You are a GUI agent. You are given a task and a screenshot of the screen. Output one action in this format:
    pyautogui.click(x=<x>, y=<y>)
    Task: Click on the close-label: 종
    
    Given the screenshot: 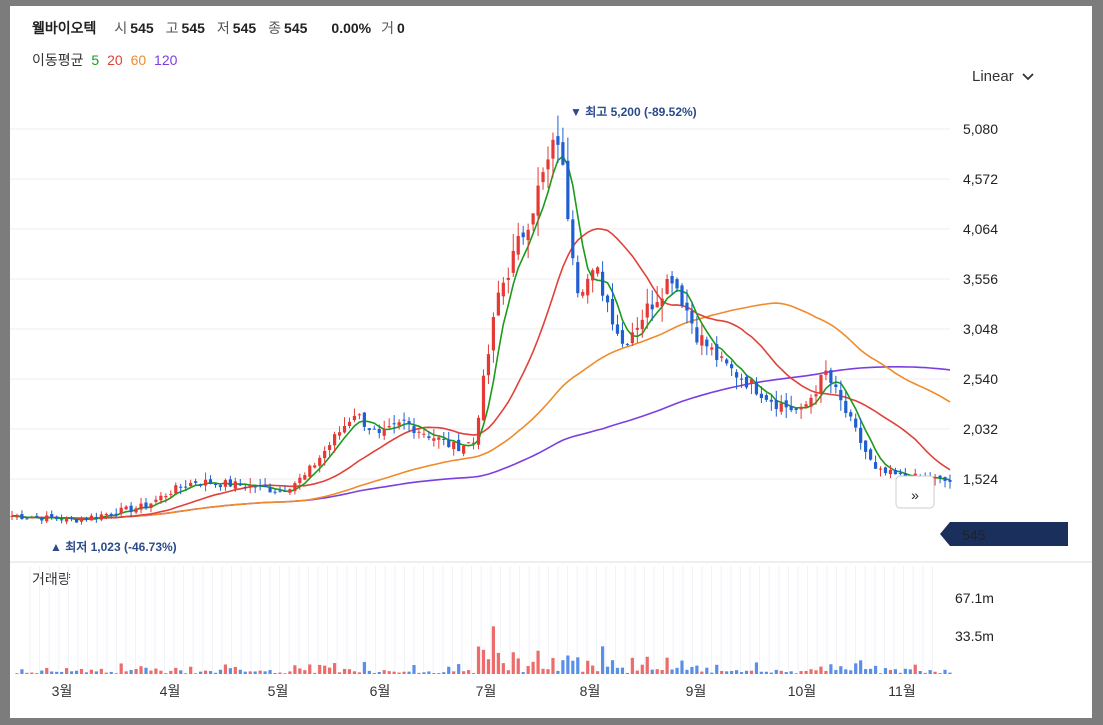 What is the action you would take?
    pyautogui.click(x=275, y=28)
    